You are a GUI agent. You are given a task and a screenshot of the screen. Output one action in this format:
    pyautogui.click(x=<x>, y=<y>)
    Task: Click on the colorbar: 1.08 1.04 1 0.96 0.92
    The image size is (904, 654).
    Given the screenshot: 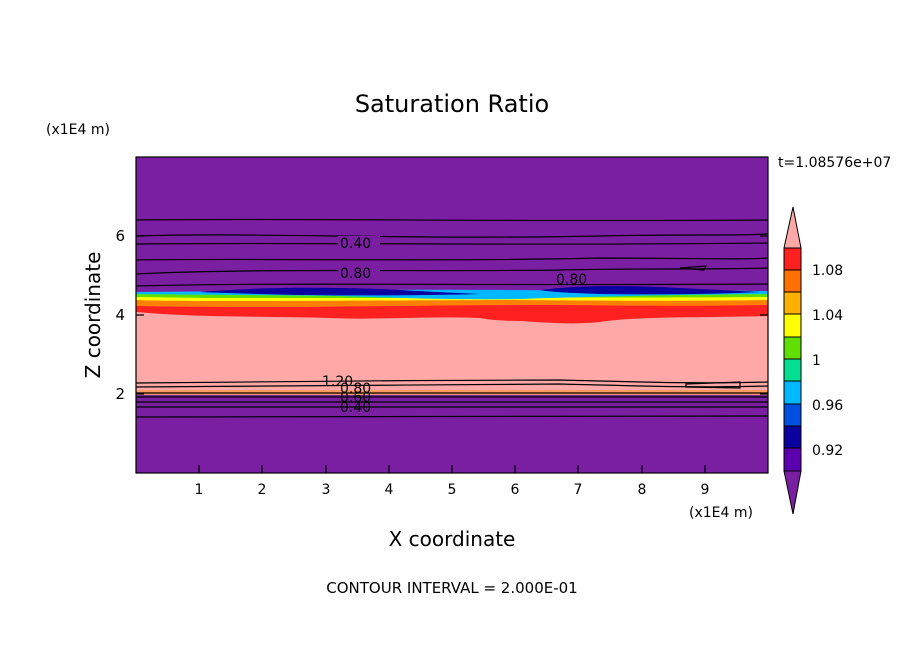 What is the action you would take?
    pyautogui.click(x=813, y=360)
    